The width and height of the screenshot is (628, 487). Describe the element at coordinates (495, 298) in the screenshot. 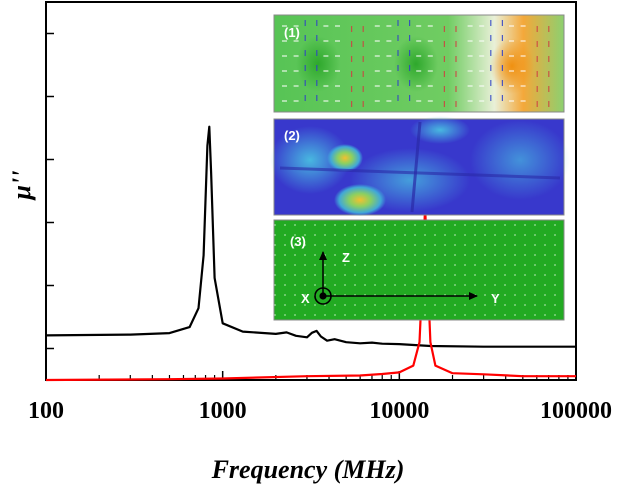

I see `axis-label-y: Y` at that location.